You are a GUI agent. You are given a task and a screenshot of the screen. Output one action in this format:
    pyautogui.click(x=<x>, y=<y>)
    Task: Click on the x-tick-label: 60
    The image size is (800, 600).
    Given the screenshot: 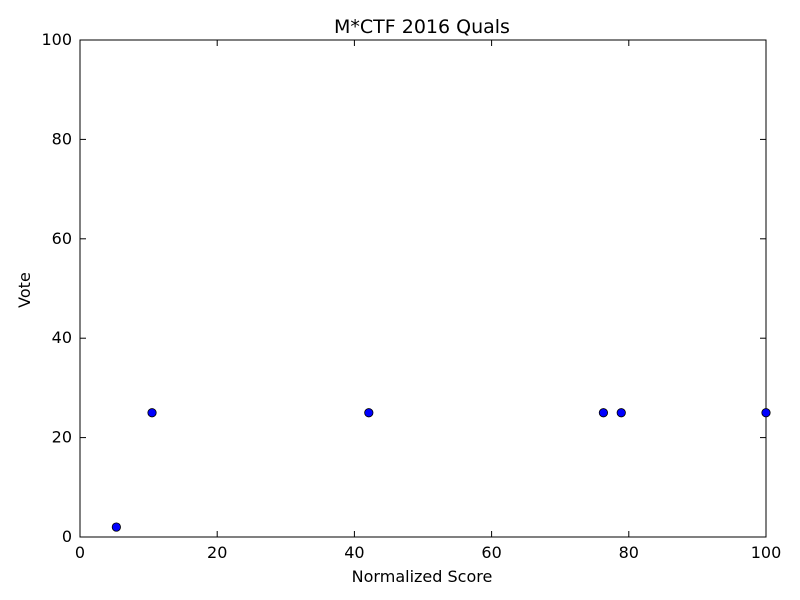 What is the action you would take?
    pyautogui.click(x=491, y=552)
    